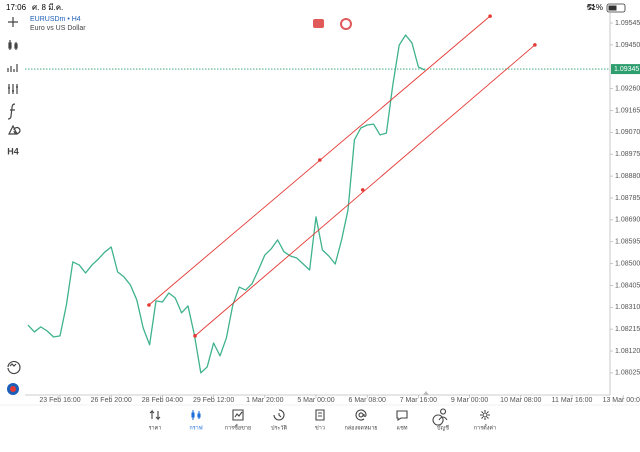 The width and height of the screenshot is (640, 452). What do you see at coordinates (627, 110) in the screenshot?
I see `y-tick-label: 1.09165` at bounding box center [627, 110].